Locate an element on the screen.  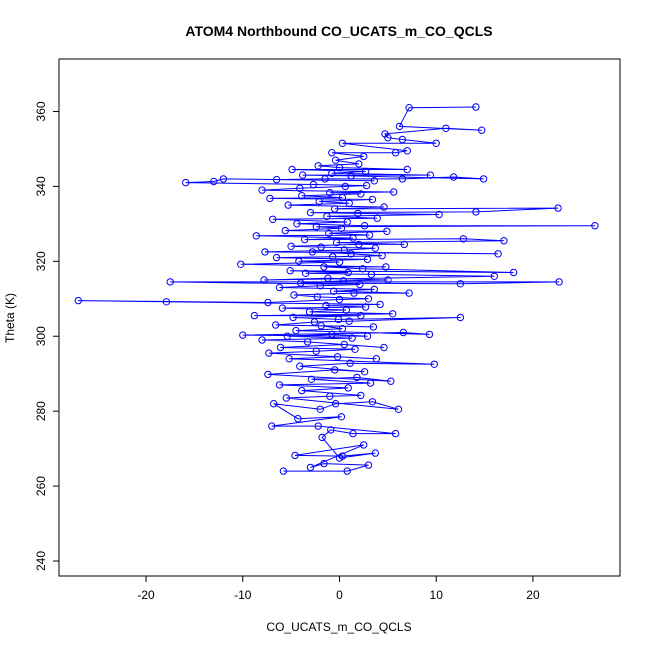
x-tick-label: -10 is located at coordinates (243, 595).